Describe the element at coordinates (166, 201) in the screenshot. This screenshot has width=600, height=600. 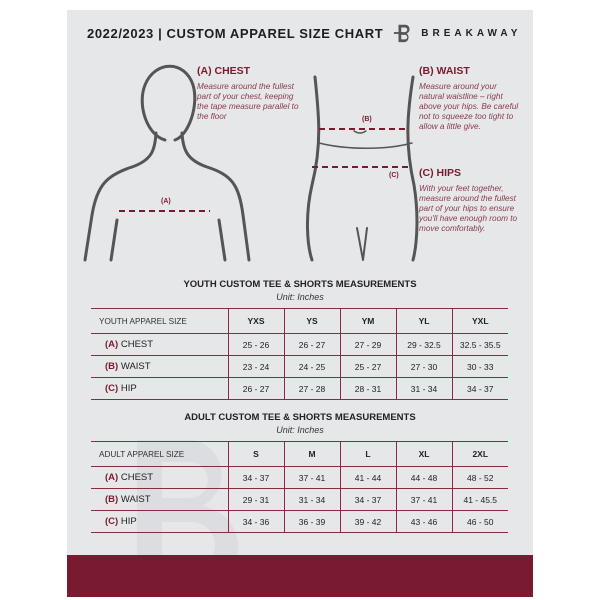
I see `chest-marker: (A)` at that location.